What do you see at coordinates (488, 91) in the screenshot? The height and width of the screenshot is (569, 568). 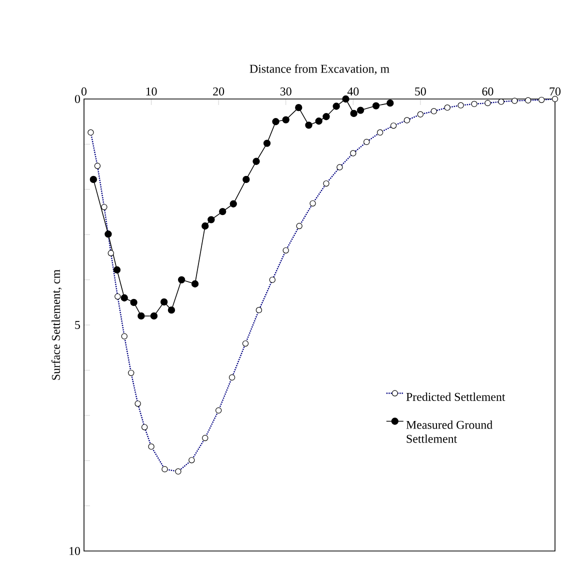 I see `x-tick-label: 60` at bounding box center [488, 91].